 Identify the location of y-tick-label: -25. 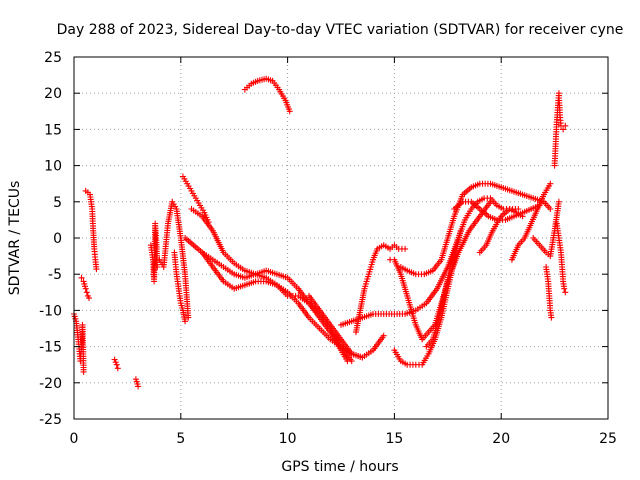
(50, 420).